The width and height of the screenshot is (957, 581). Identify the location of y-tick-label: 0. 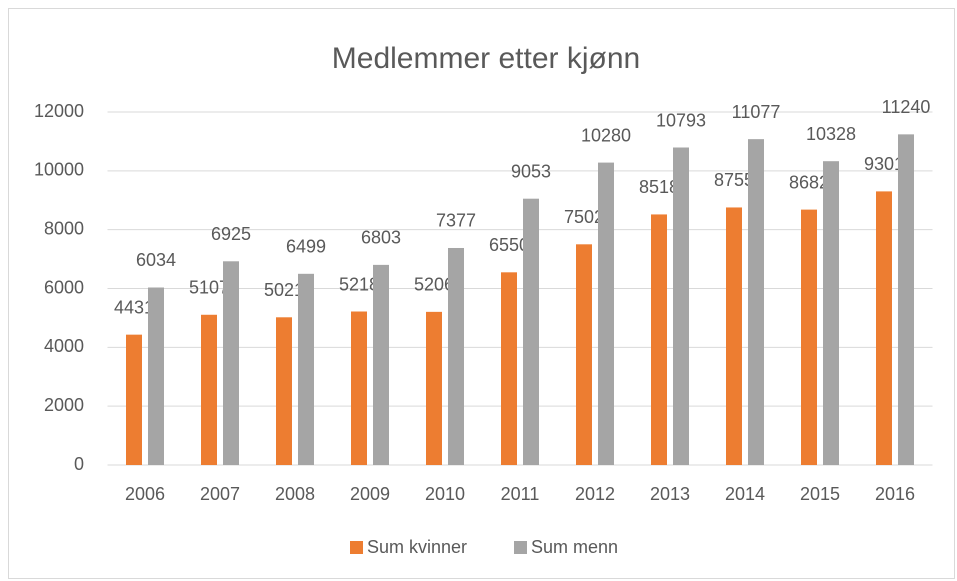
(79, 464).